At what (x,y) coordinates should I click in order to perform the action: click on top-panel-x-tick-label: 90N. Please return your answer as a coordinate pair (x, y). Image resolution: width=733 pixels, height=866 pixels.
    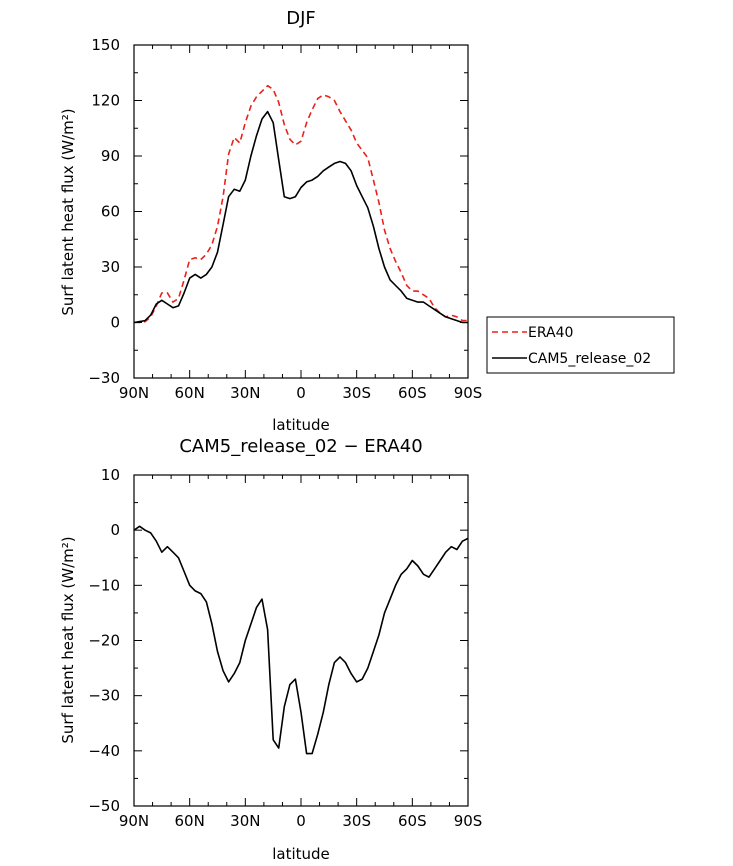
    Looking at the image, I should click on (134, 393).